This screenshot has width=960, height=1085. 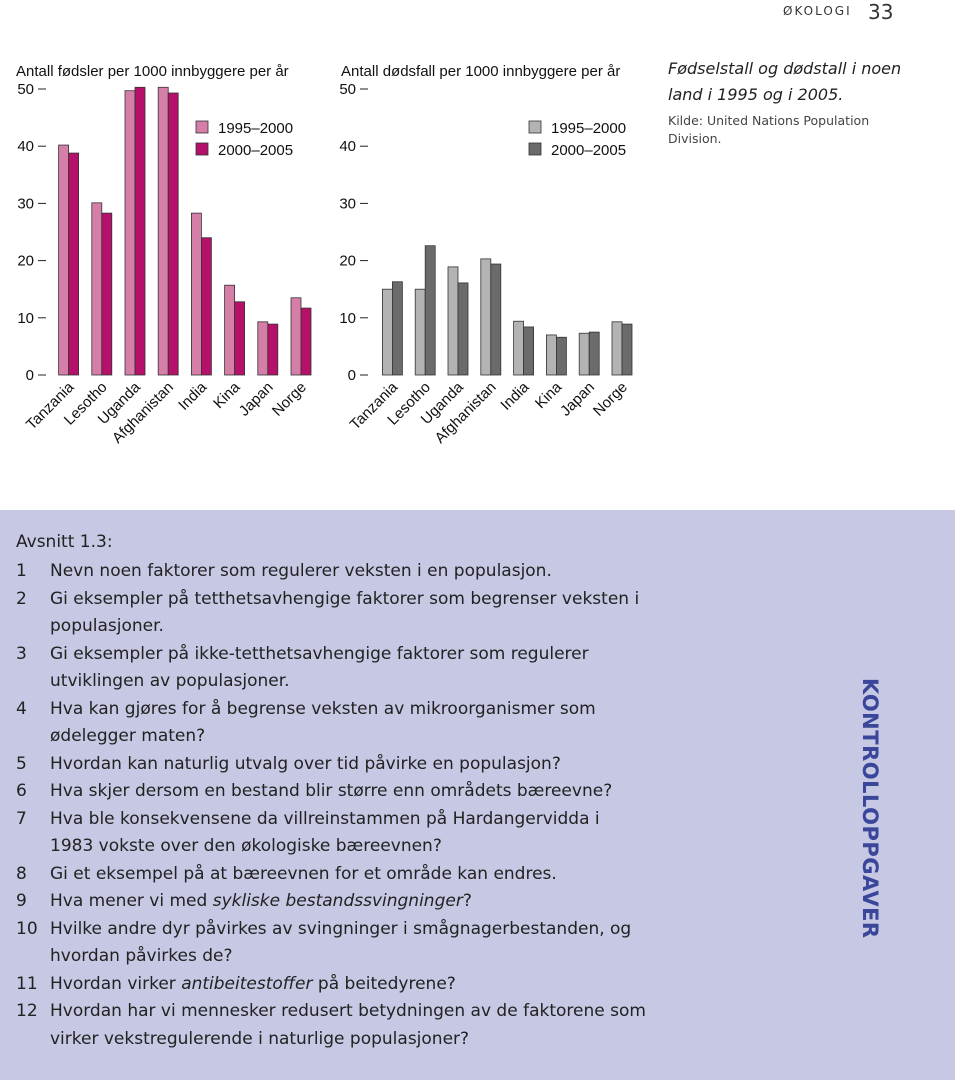 I want to click on question-number: 7, so click(x=21, y=818).